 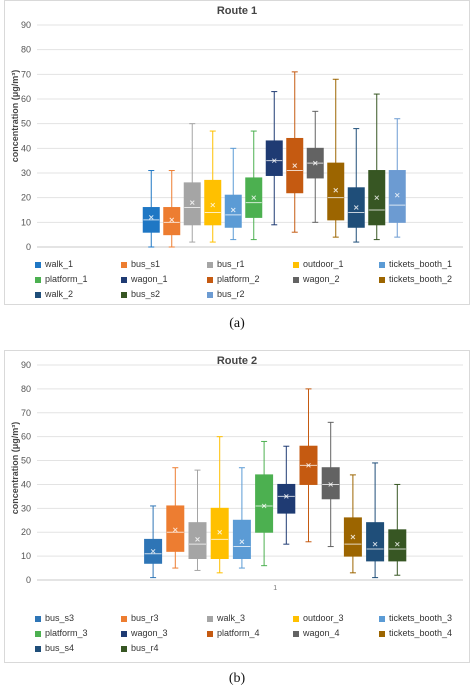 I want to click on y-tick-label: 30, so click(x=26, y=173).